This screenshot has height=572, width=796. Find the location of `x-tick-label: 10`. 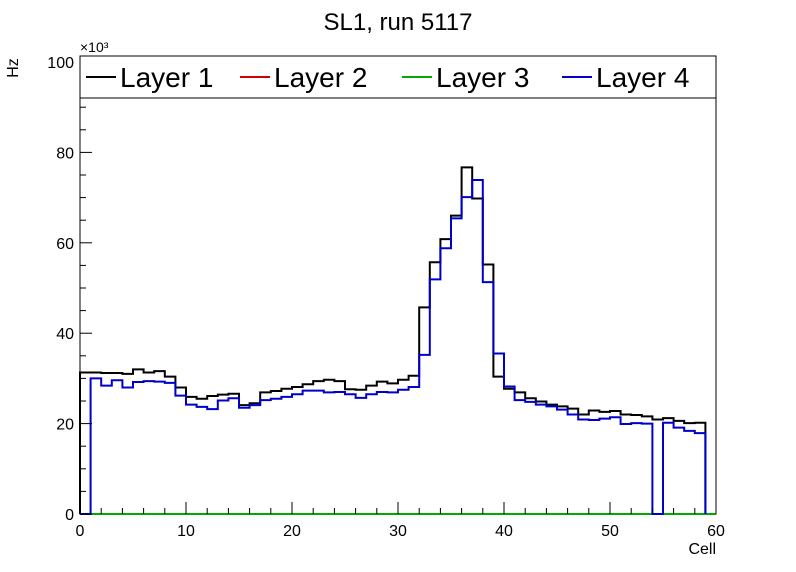

x-tick-label: 10 is located at coordinates (186, 531).